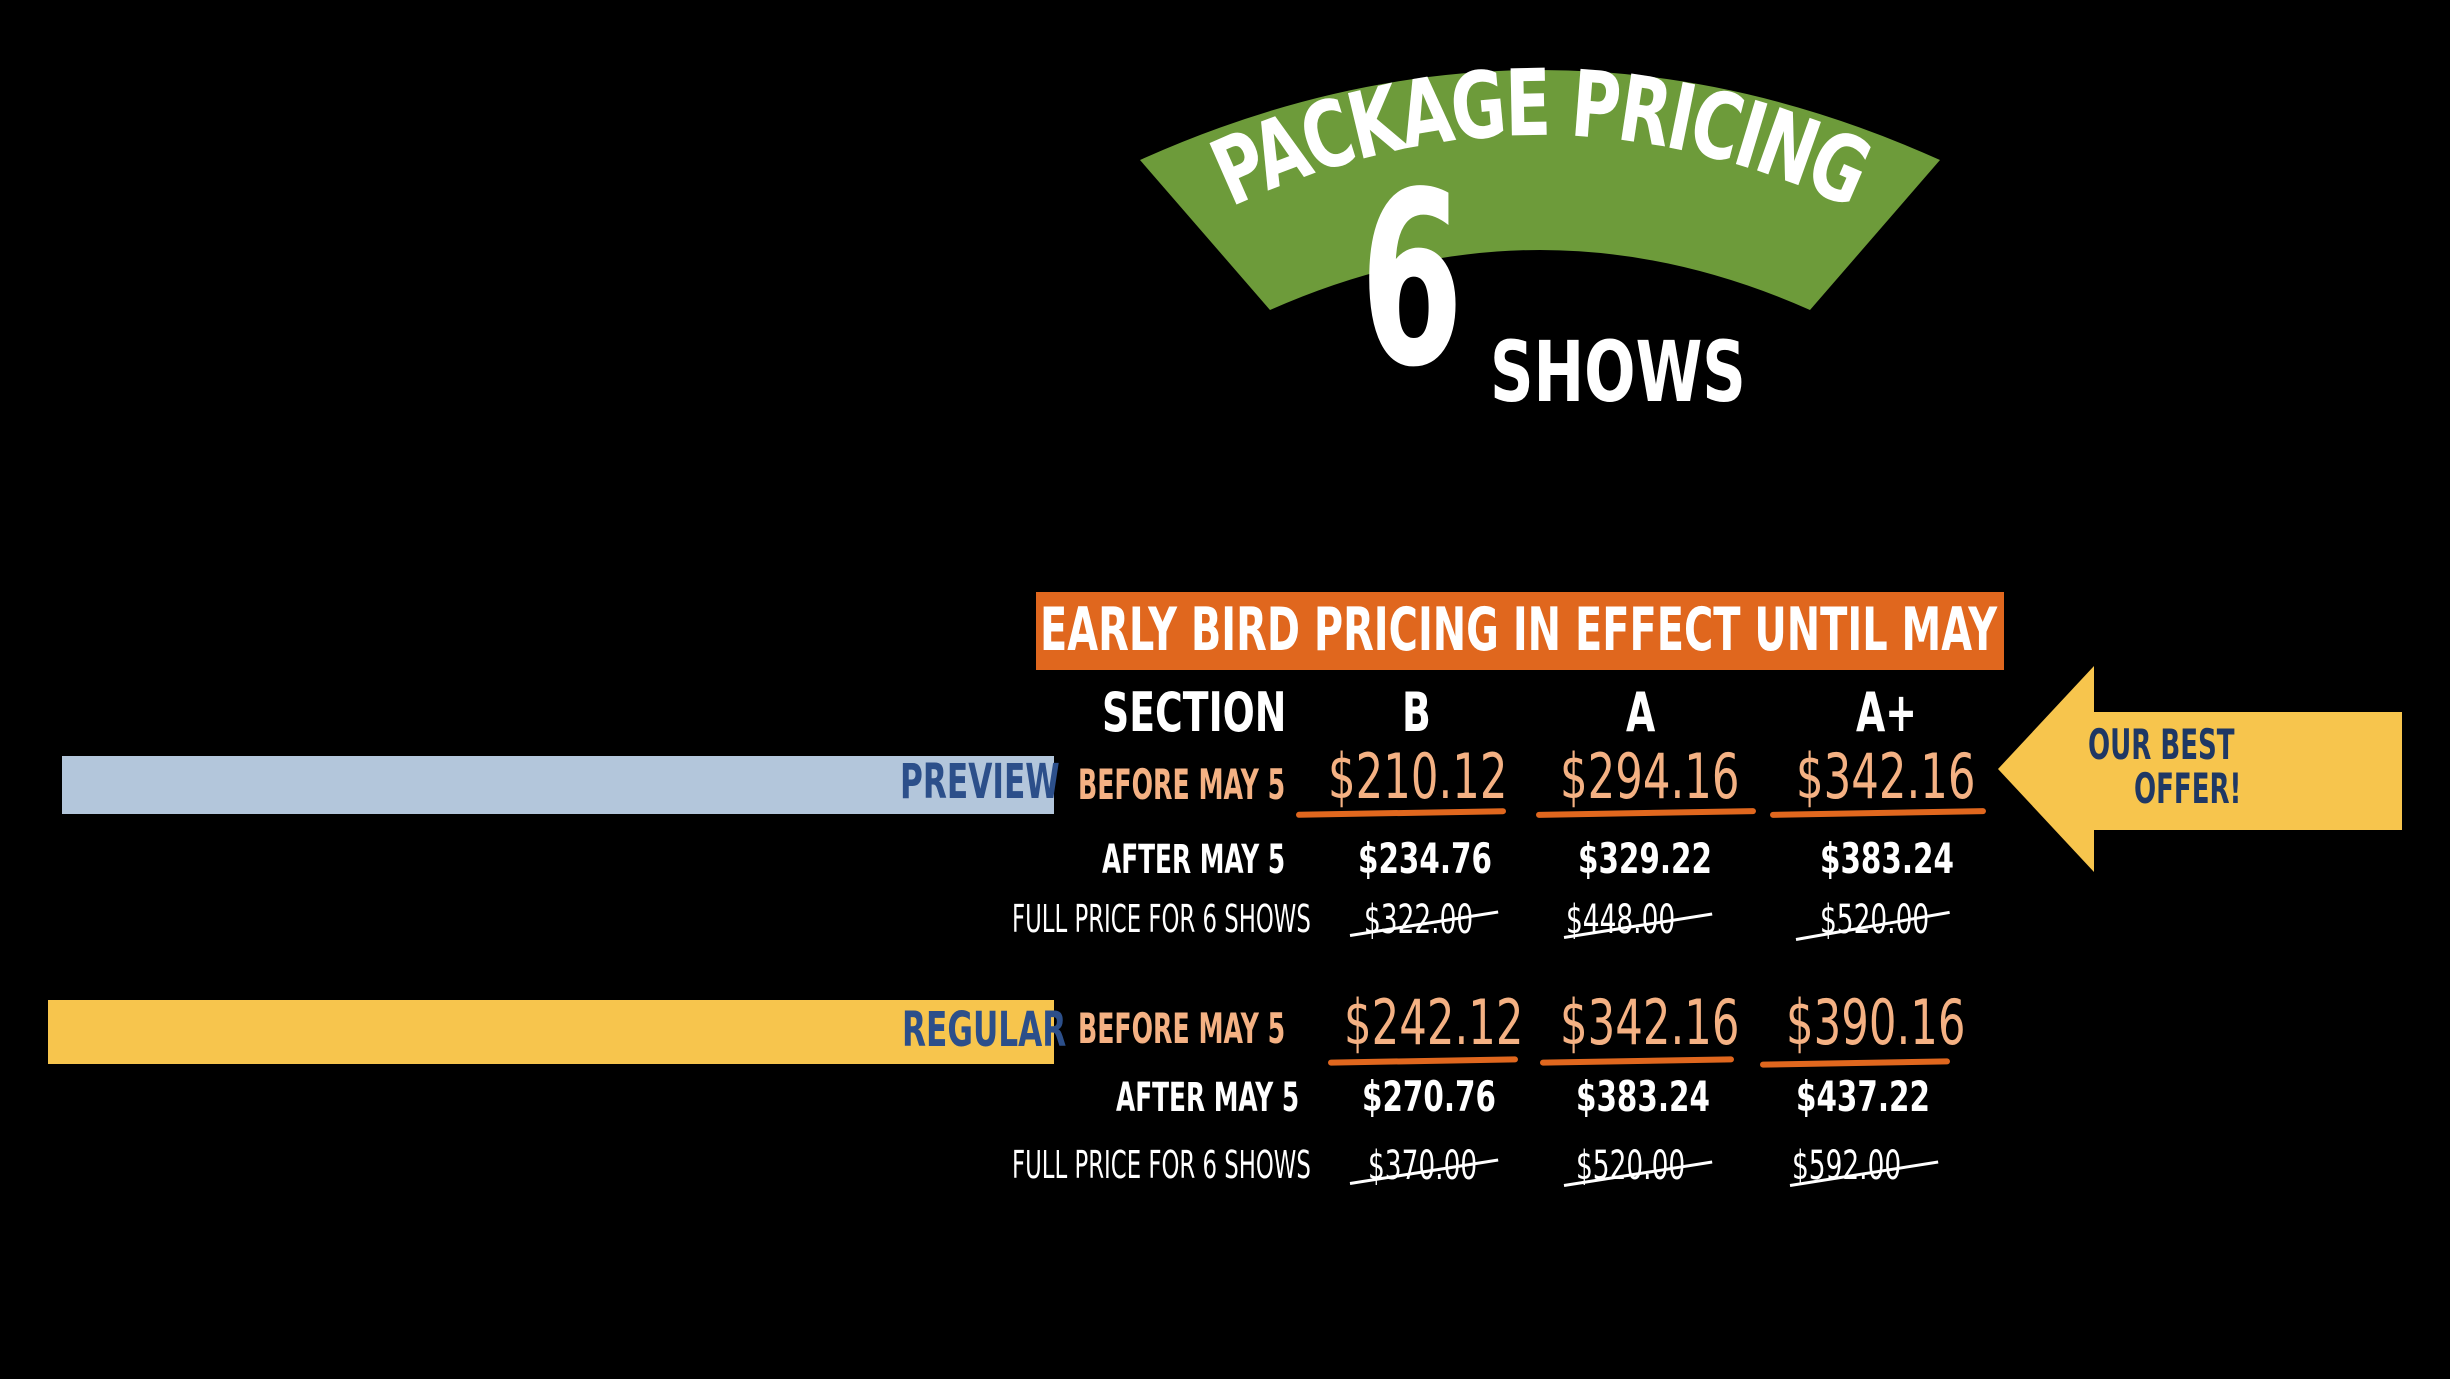  Describe the element at coordinates (558, 785) in the screenshot. I see `preview-tier-bar` at that location.